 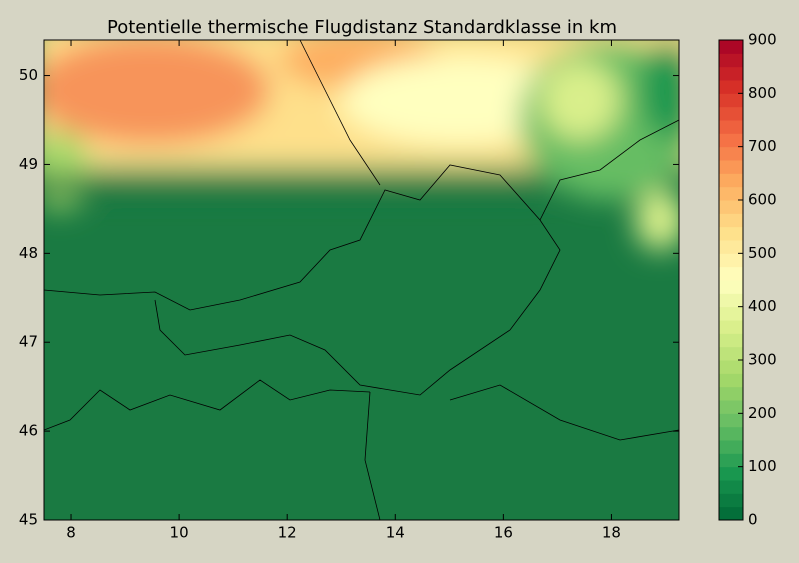 What do you see at coordinates (753, 520) in the screenshot?
I see `colorbar-tick-label: 0` at bounding box center [753, 520].